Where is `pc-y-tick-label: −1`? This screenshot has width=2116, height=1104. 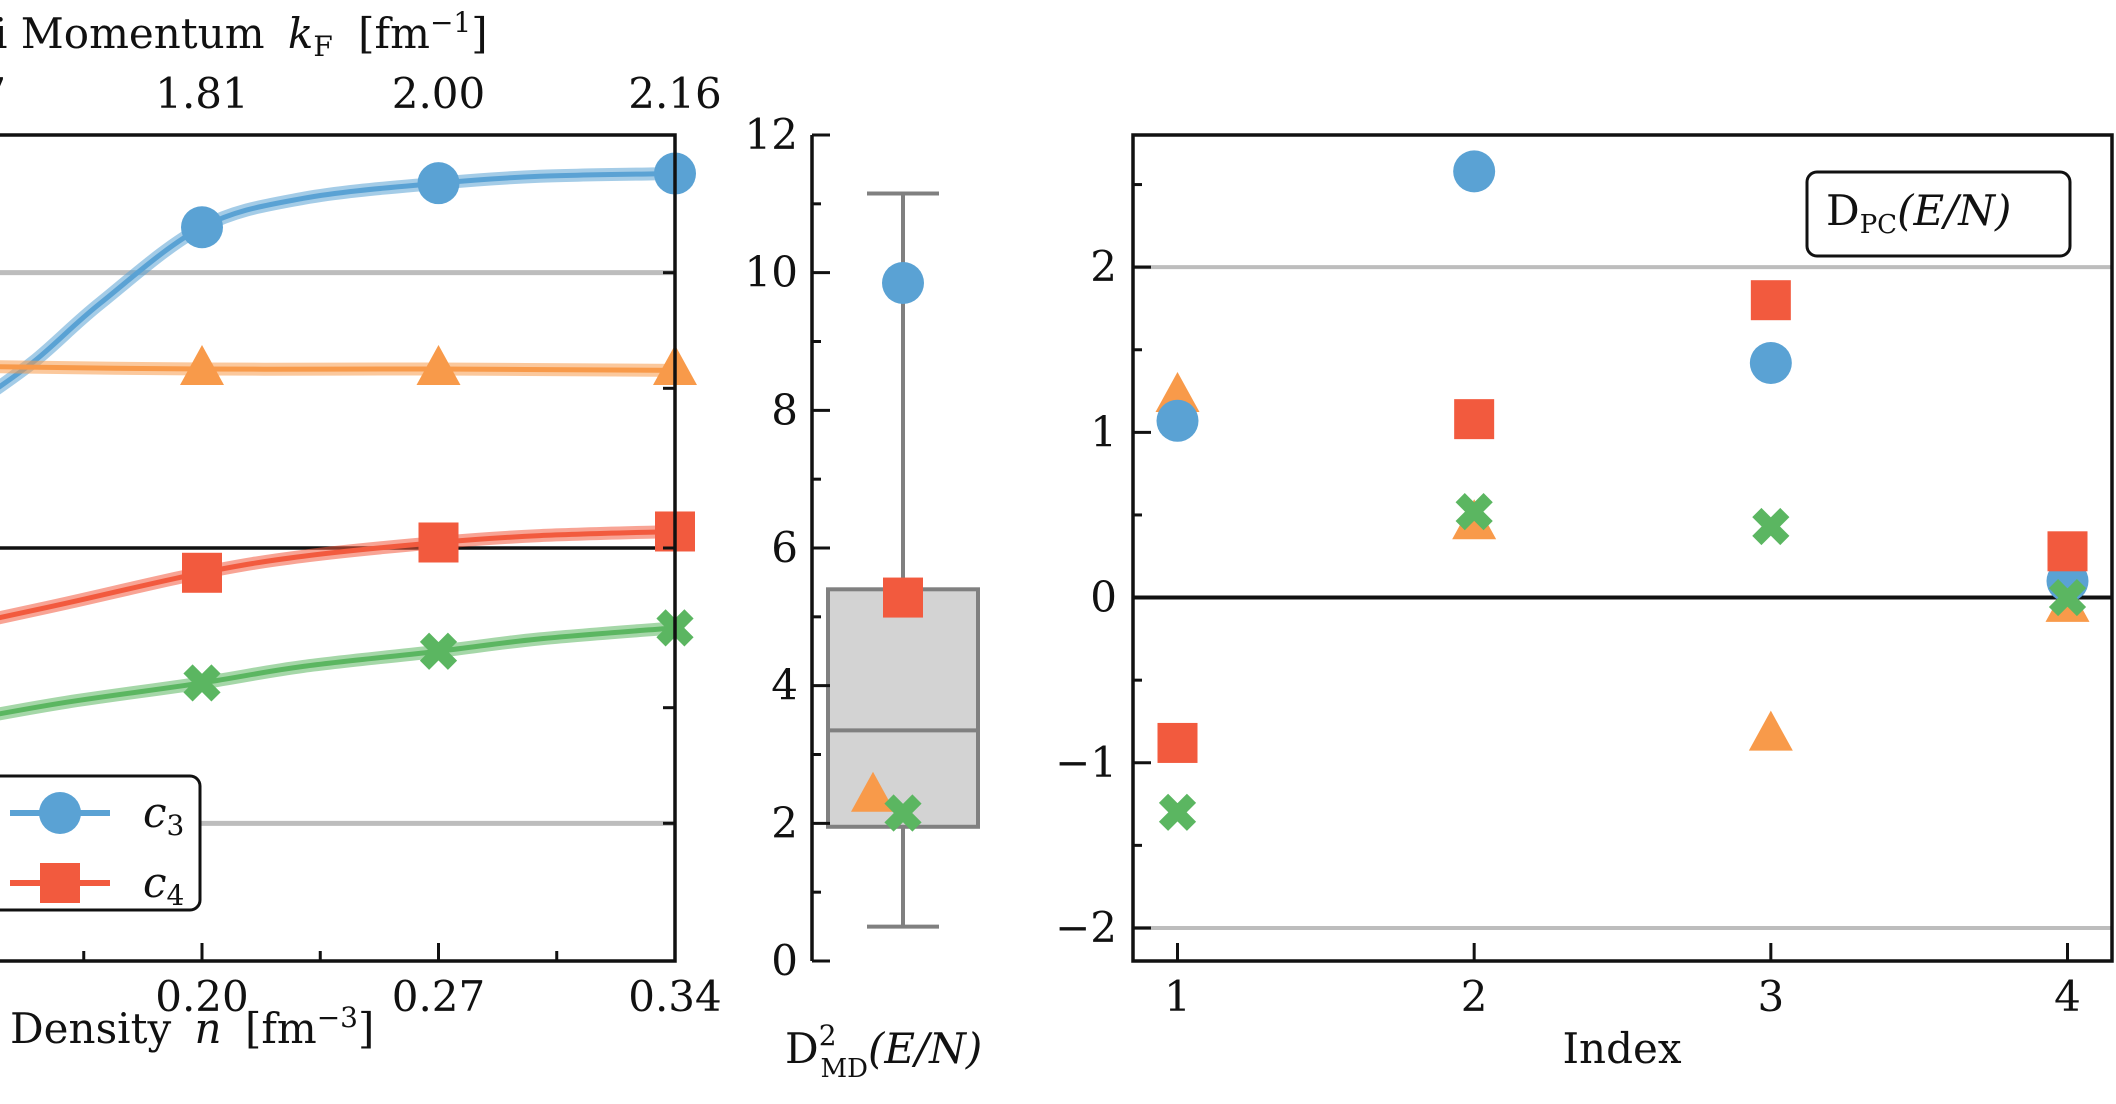 pc-y-tick-label: −1 is located at coordinates (1086, 762).